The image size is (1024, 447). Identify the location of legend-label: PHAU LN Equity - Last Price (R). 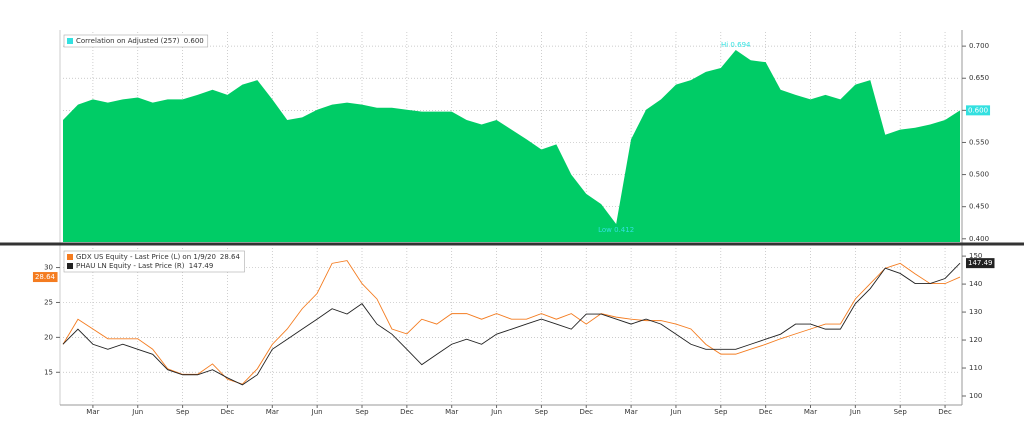
(130, 266).